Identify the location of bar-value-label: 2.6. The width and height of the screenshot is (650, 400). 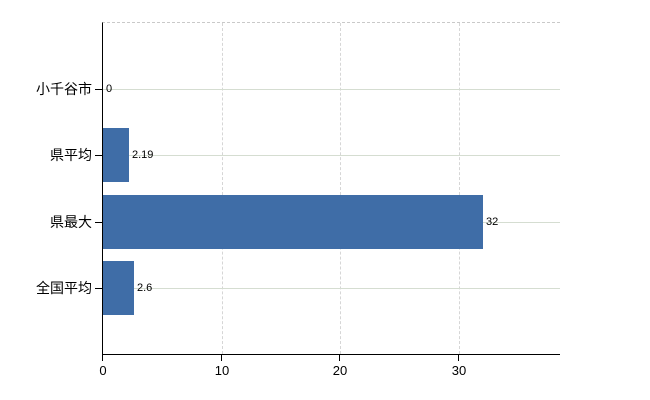
(145, 288).